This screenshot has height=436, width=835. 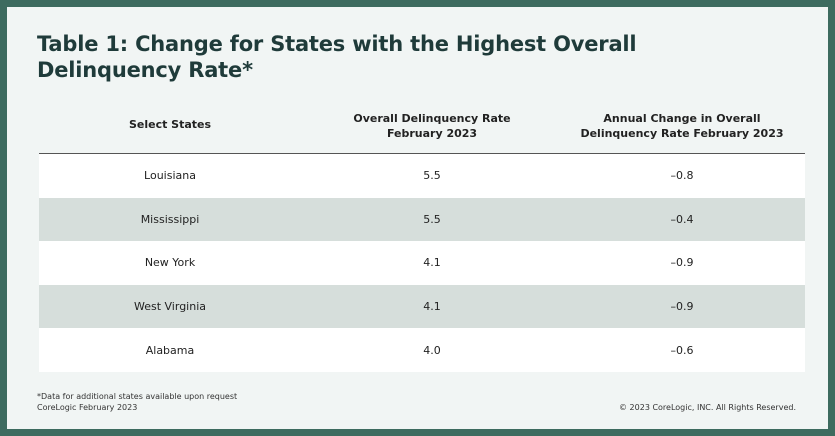 I want to click on state-cell: West Virginia, so click(x=169, y=307).